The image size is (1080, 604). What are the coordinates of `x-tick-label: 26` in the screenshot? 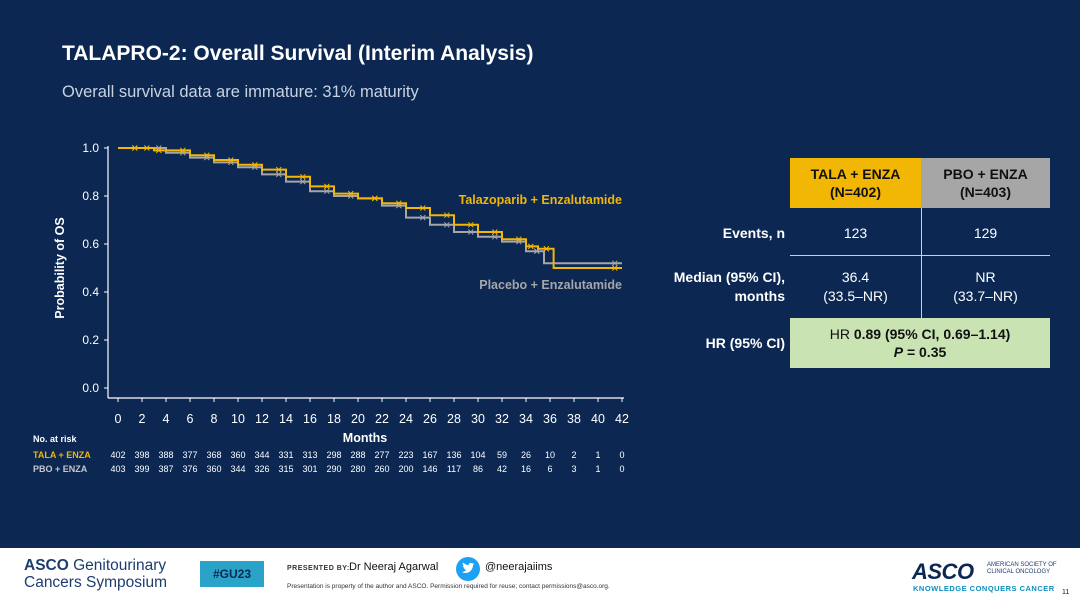 It's located at (430, 419).